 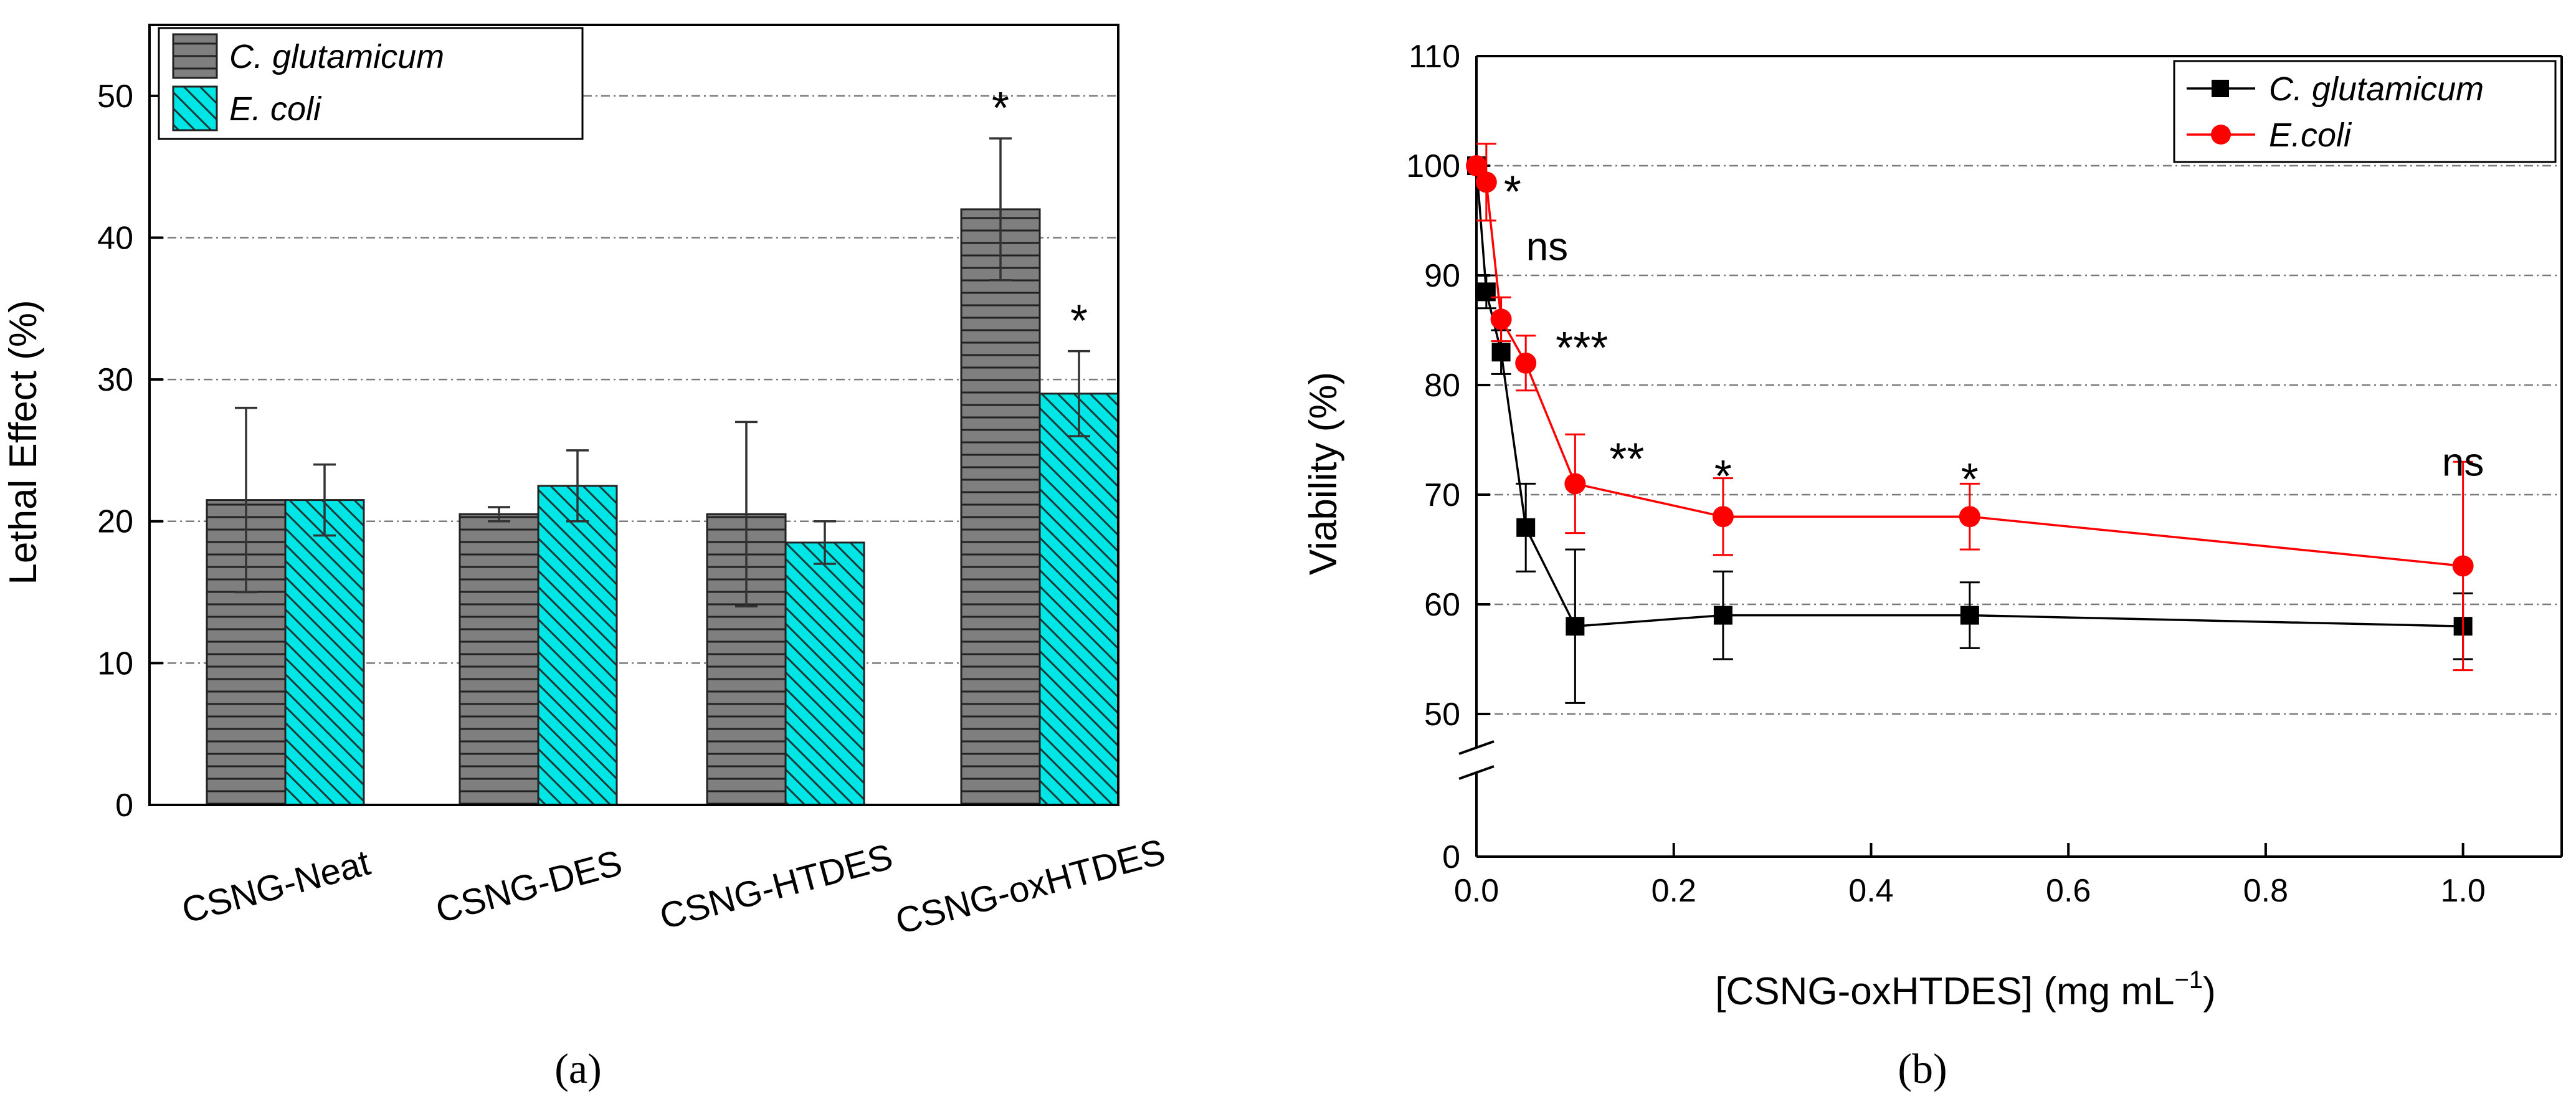 What do you see at coordinates (276, 887) in the screenshot?
I see `a-category-label: CSNG-Neat` at bounding box center [276, 887].